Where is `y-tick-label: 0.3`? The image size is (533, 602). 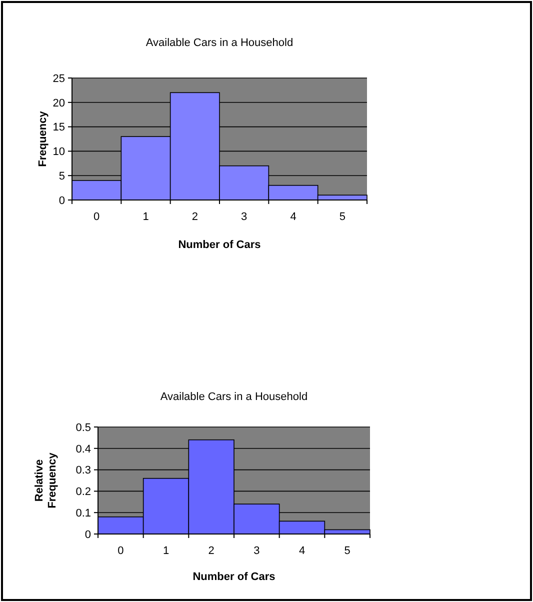
y-tick-label: 0.3 is located at coordinates (83, 470).